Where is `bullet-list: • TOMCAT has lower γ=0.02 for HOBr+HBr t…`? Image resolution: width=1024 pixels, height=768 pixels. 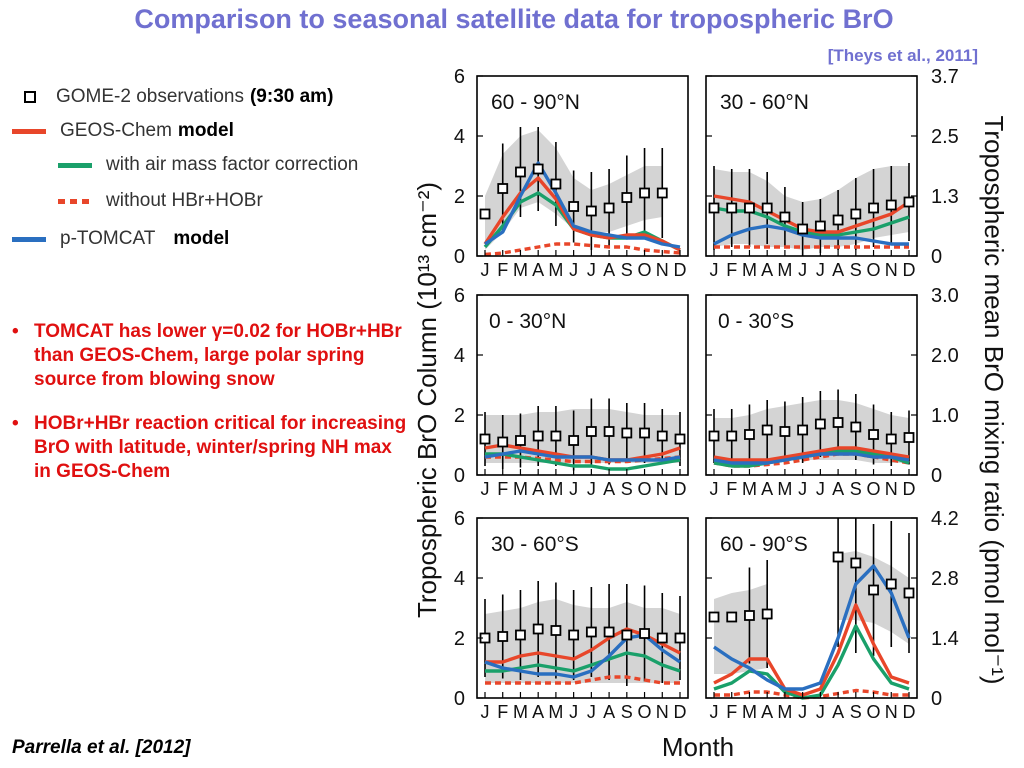
bullet-list: • TOMCAT has lower γ=0.02 for HOBr+HBr t… is located at coordinates (209, 412).